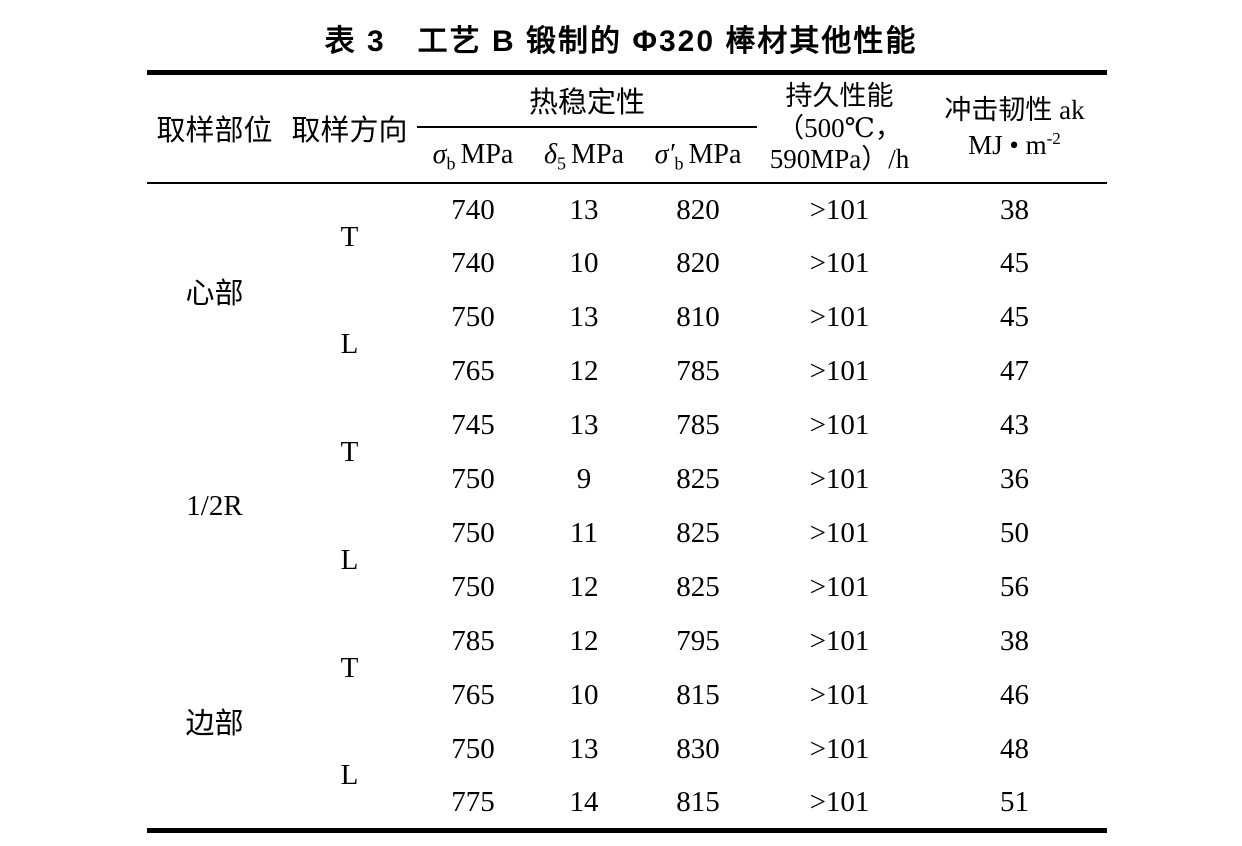 The image size is (1242, 846). Describe the element at coordinates (627, 480) in the screenshot. I see `table-row: 750 9 825 >101 36` at that location.